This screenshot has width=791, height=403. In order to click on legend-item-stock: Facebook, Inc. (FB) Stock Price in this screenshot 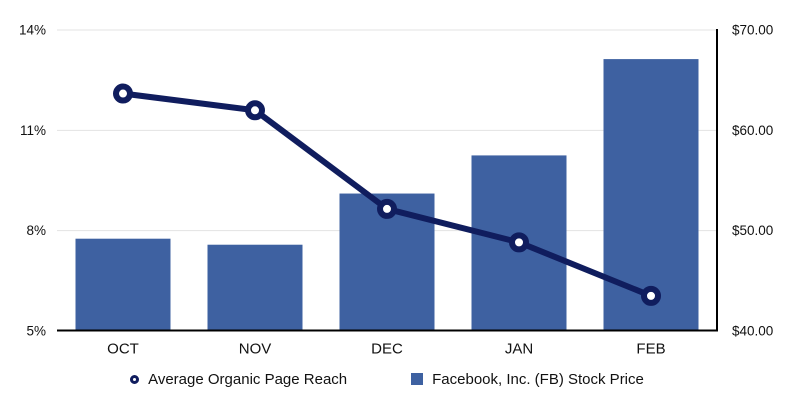, I will do `click(527, 379)`.